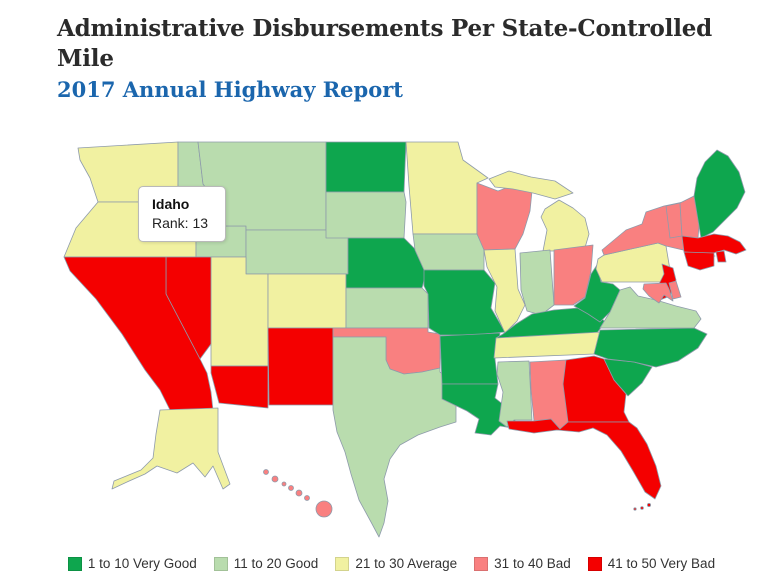 The image size is (783, 585). I want to click on state-CO, so click(307, 301).